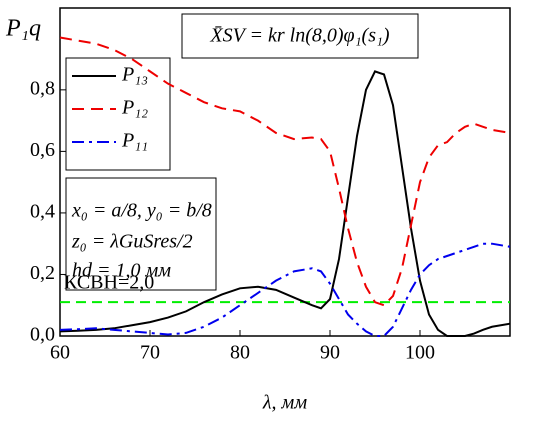 Image resolution: width=538 pixels, height=423 pixels. What do you see at coordinates (420, 353) in the screenshot?
I see `x-tick-label: 100` at bounding box center [420, 353].